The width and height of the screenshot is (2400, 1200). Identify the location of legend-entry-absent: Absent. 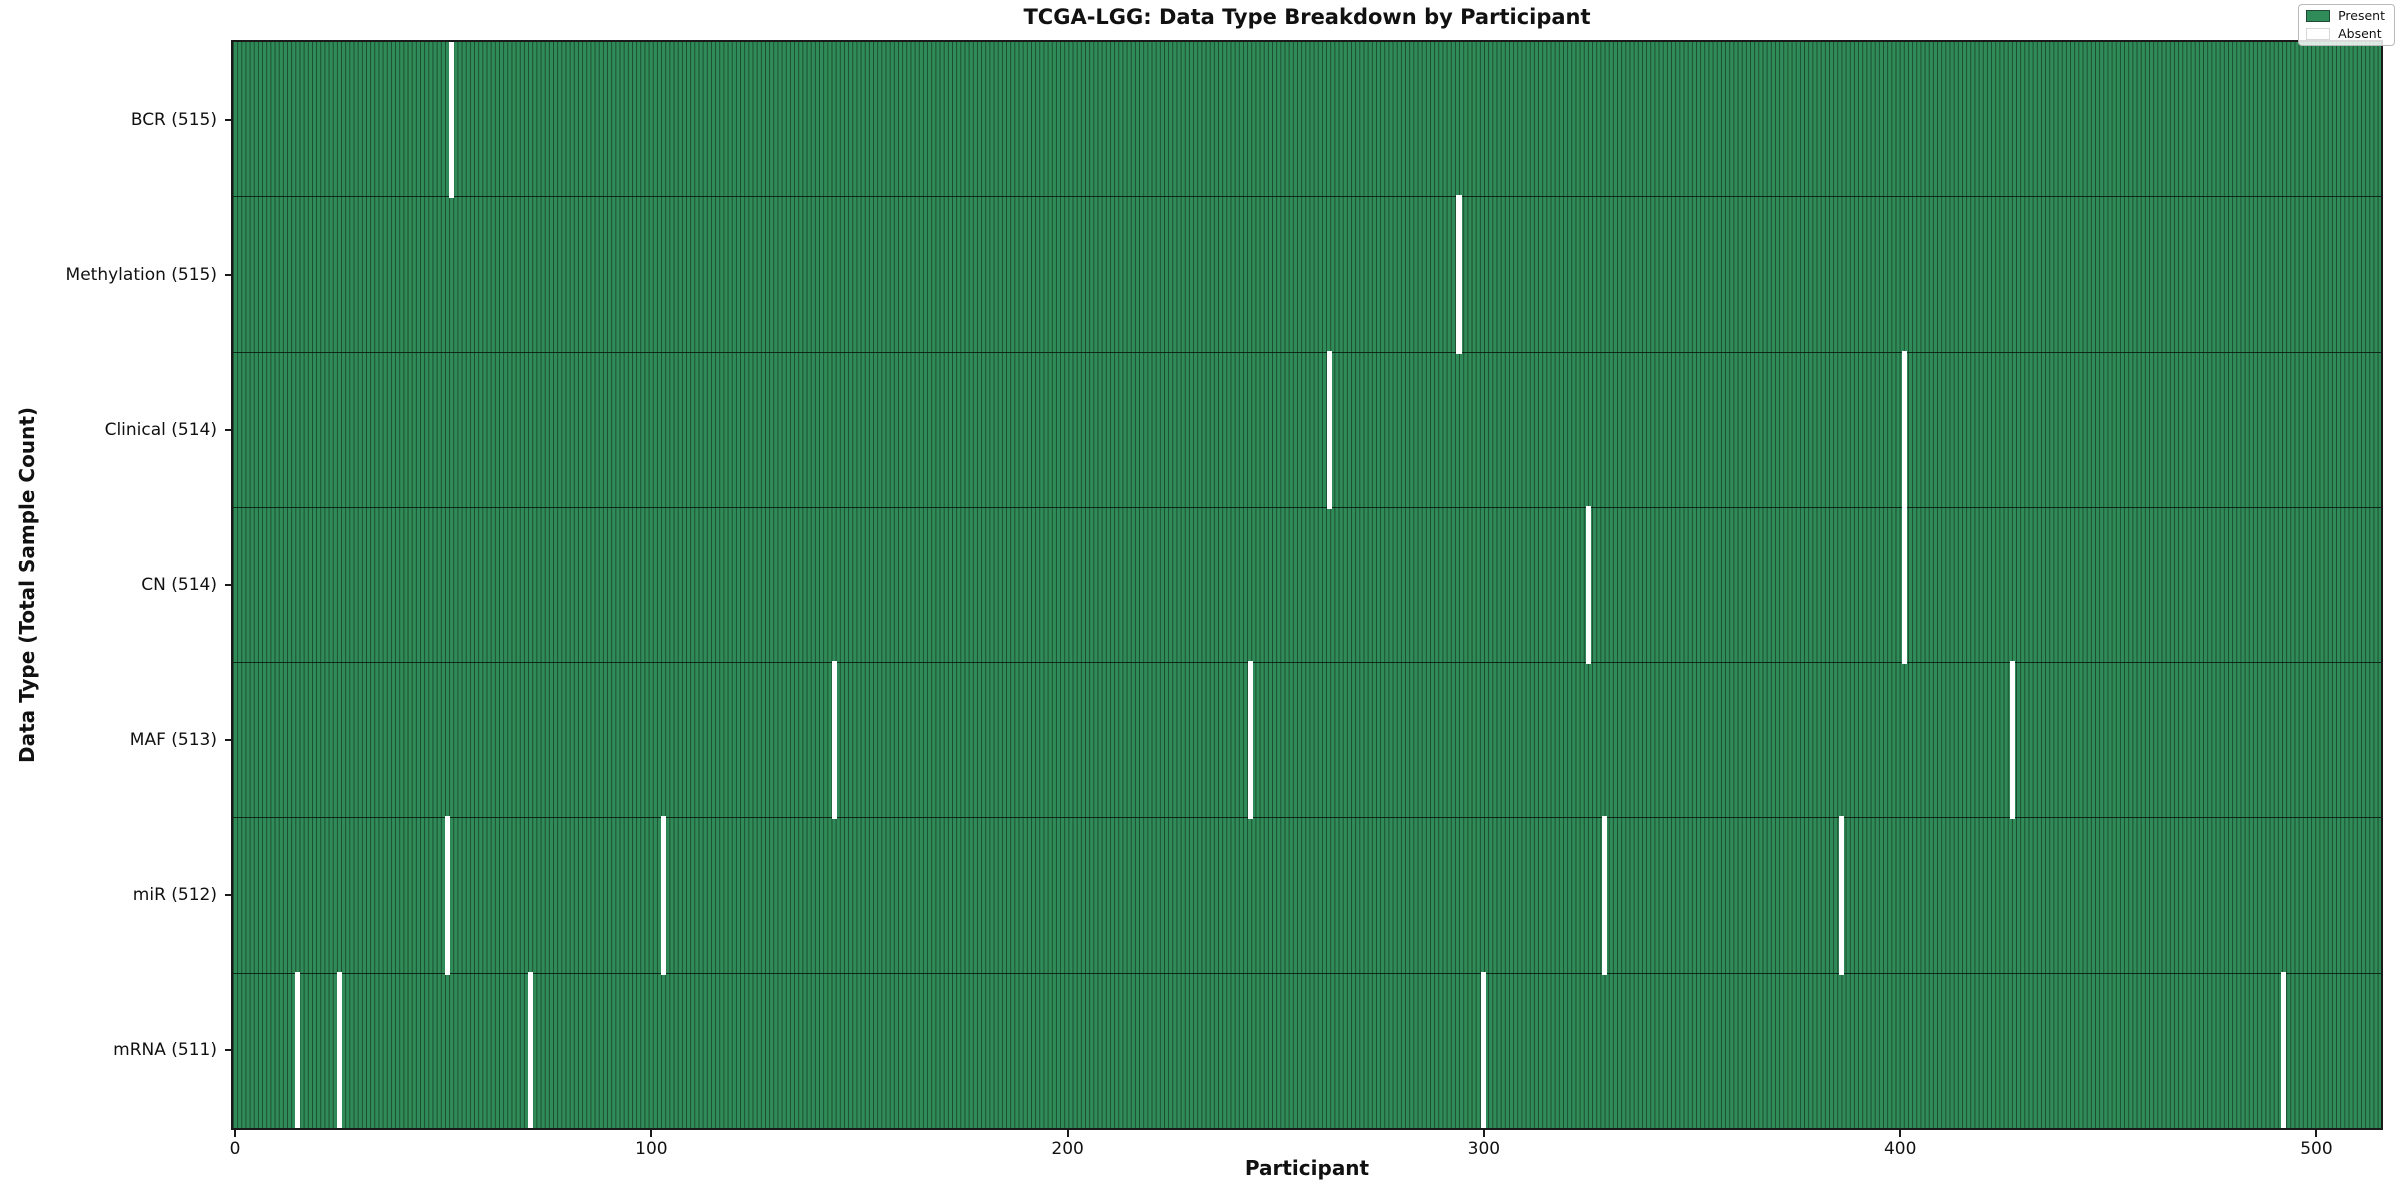
(2345, 33).